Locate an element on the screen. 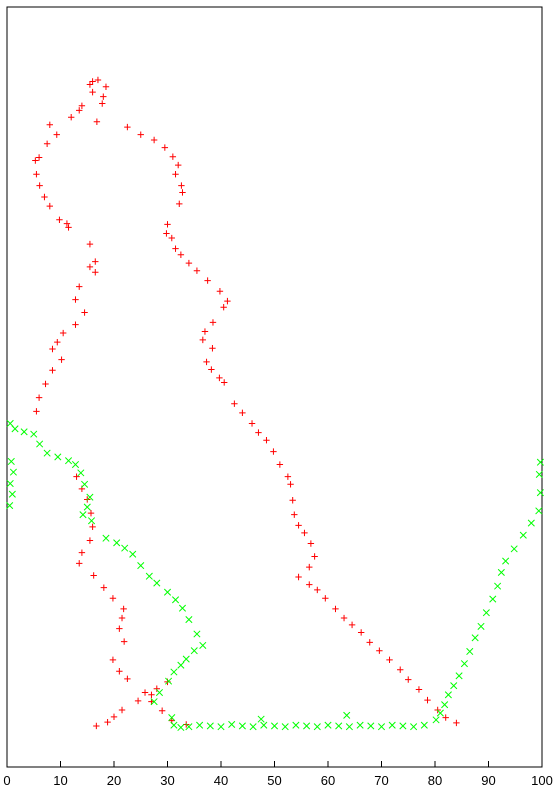 This screenshot has height=795, width=555. x-tick-label: 90 is located at coordinates (488, 780).